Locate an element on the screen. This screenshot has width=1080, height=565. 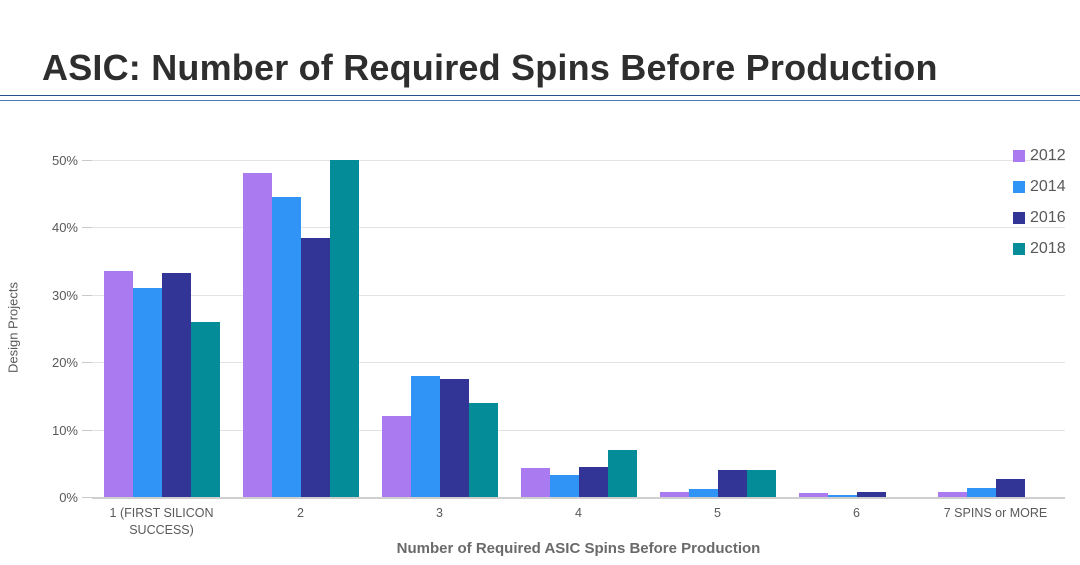
legend-label: 2014 is located at coordinates (1048, 186).